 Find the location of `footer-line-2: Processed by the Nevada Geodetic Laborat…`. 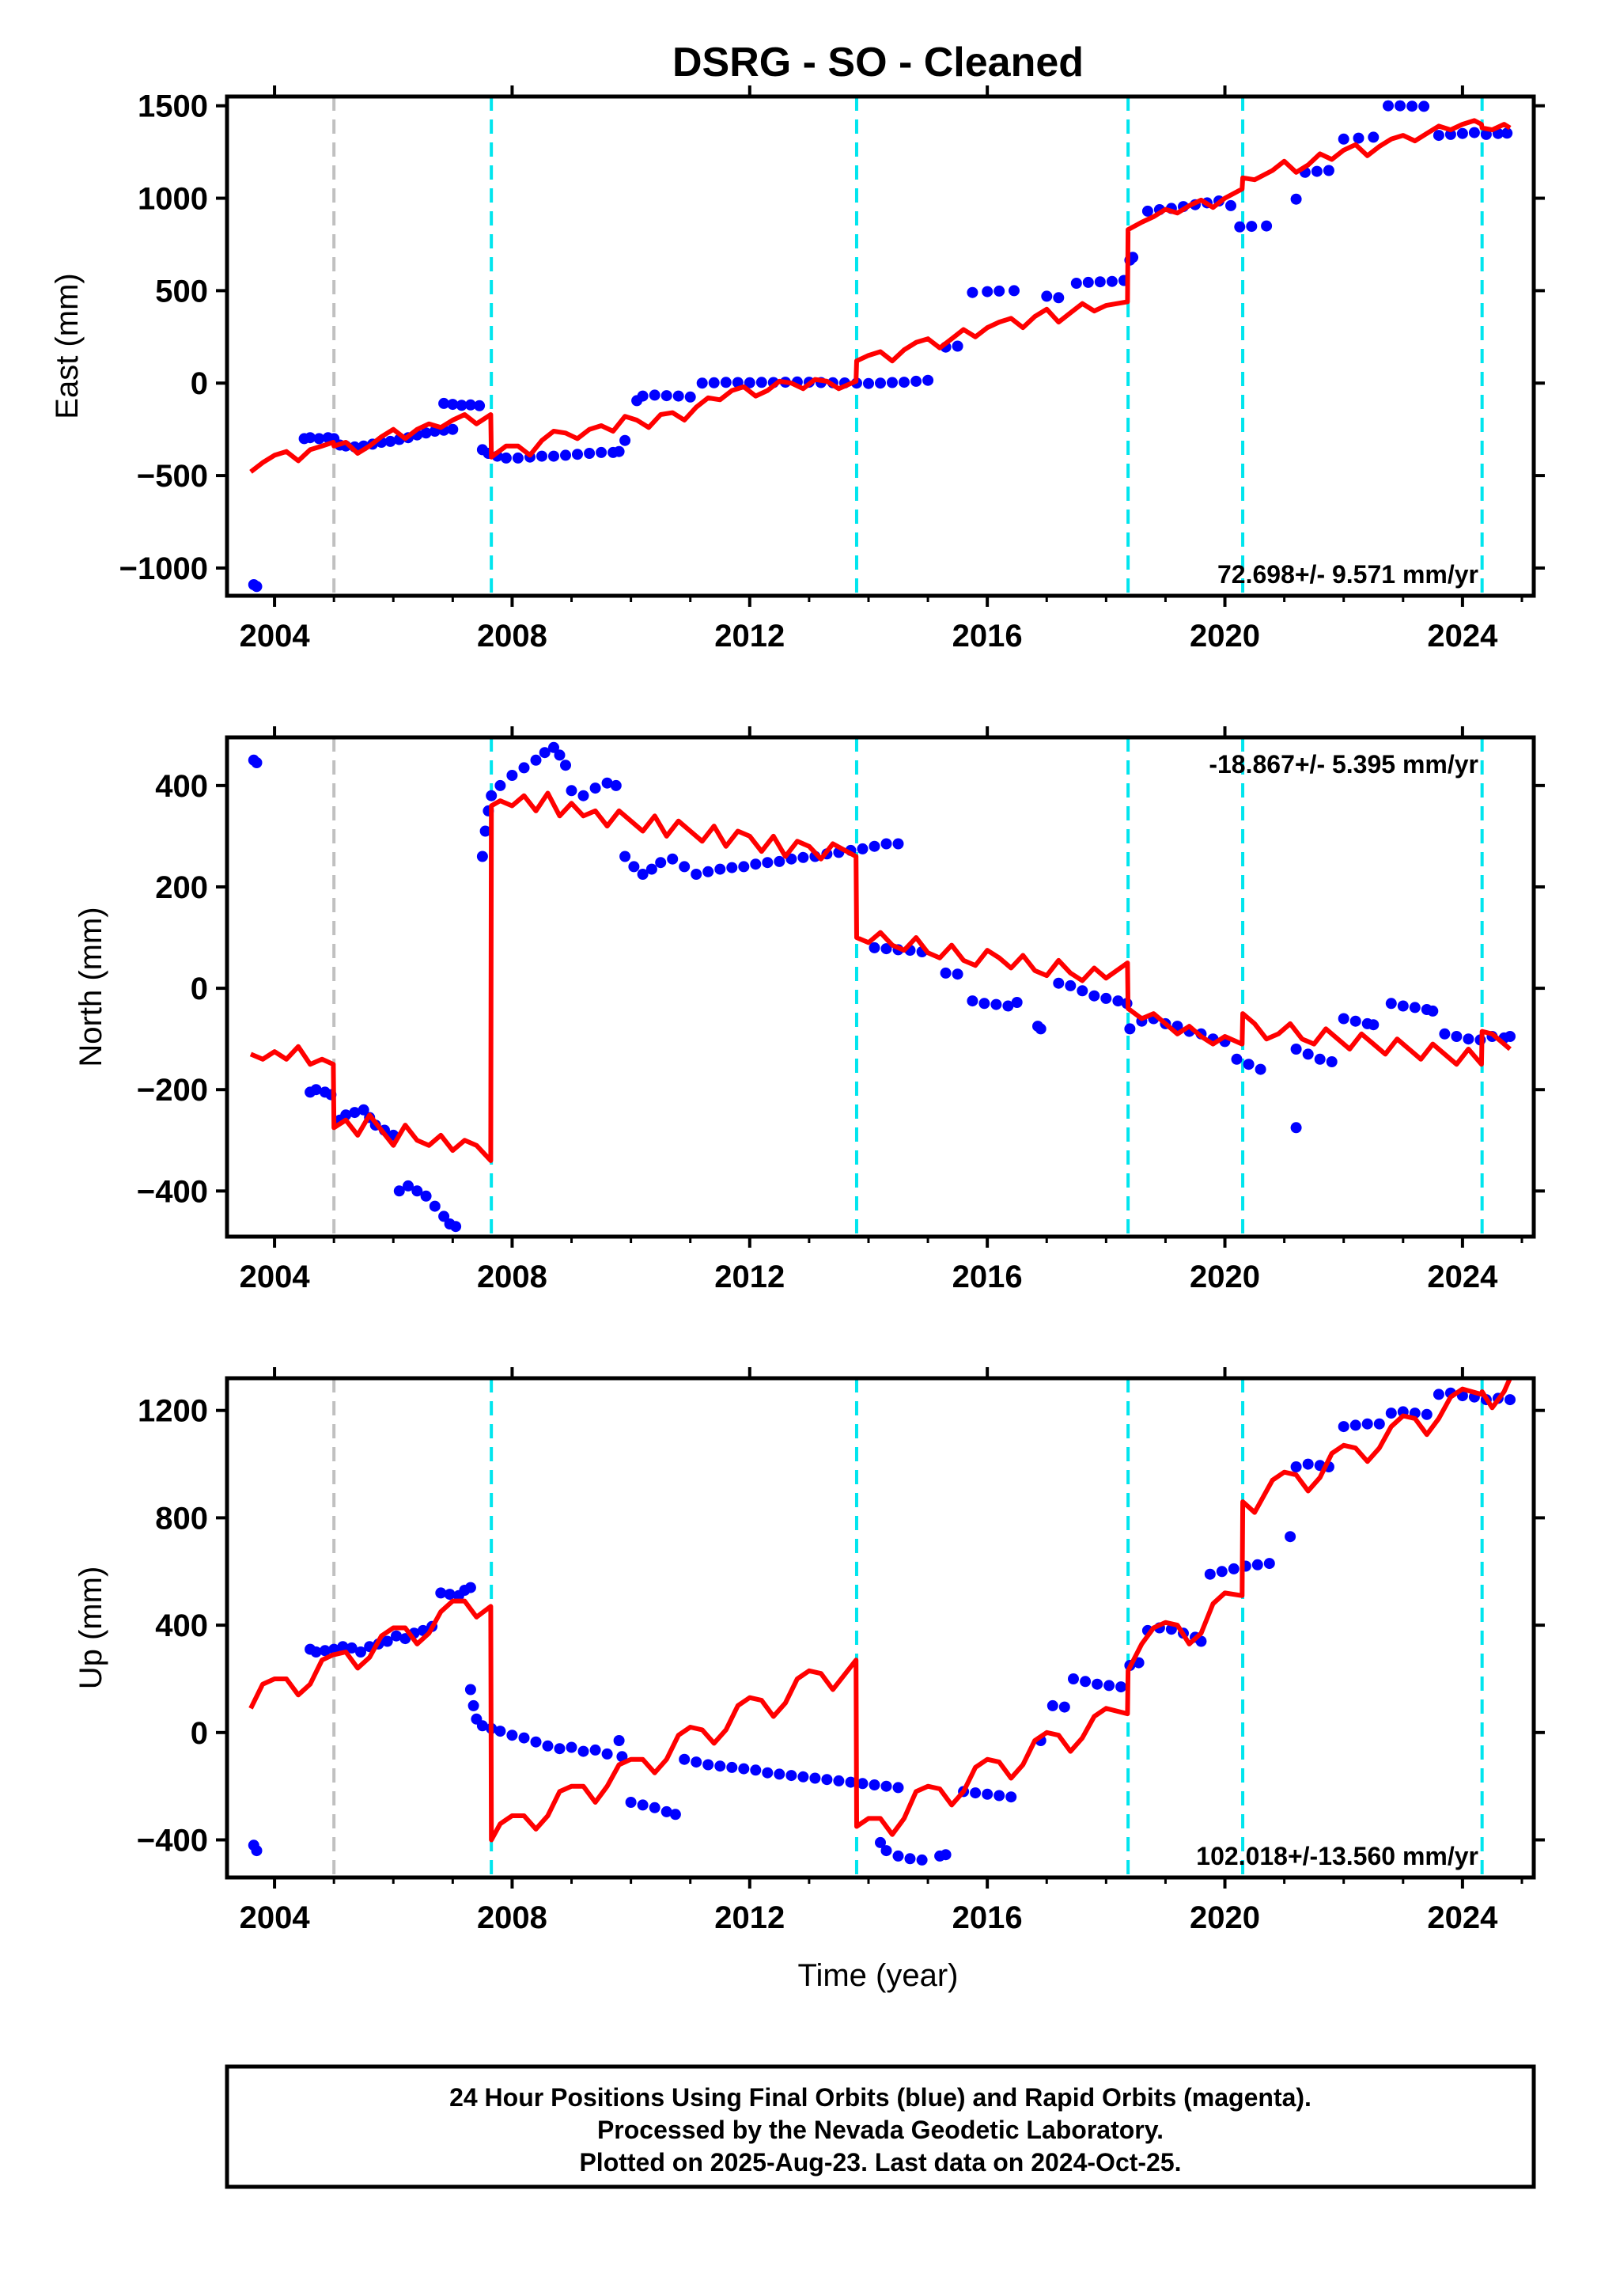

footer-line-2: Processed by the Nevada Geodetic Laborat… is located at coordinates (881, 2130).